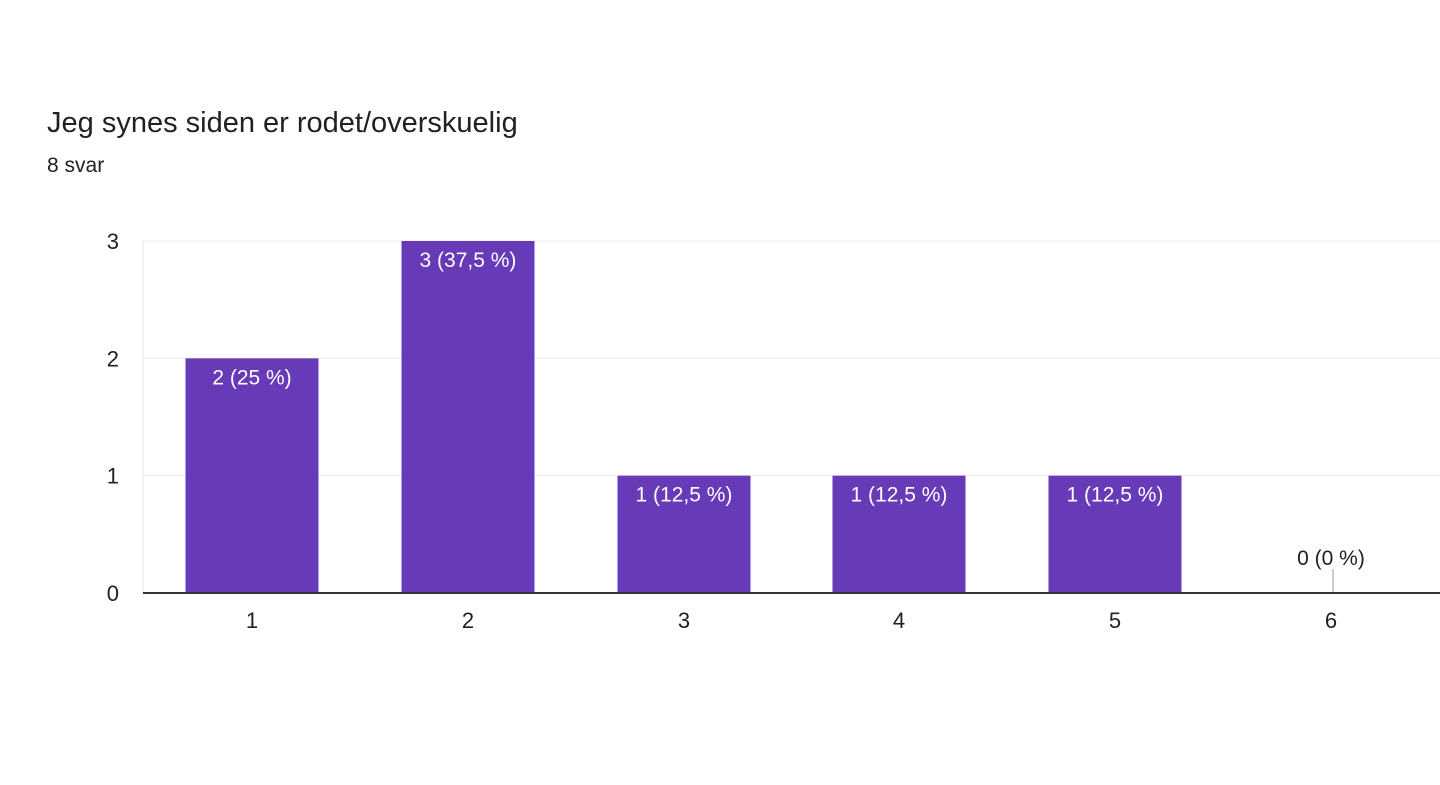  I want to click on x-tick-label: 1, so click(252, 620).